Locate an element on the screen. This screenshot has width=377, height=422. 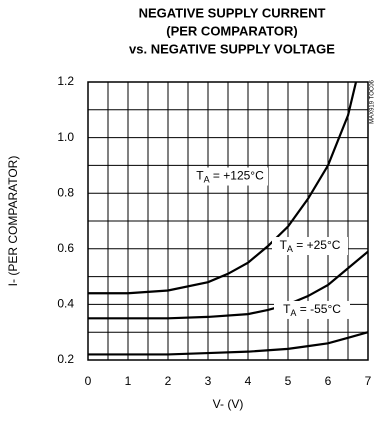
series-label-part: = -55°C is located at coordinates (318, 309).